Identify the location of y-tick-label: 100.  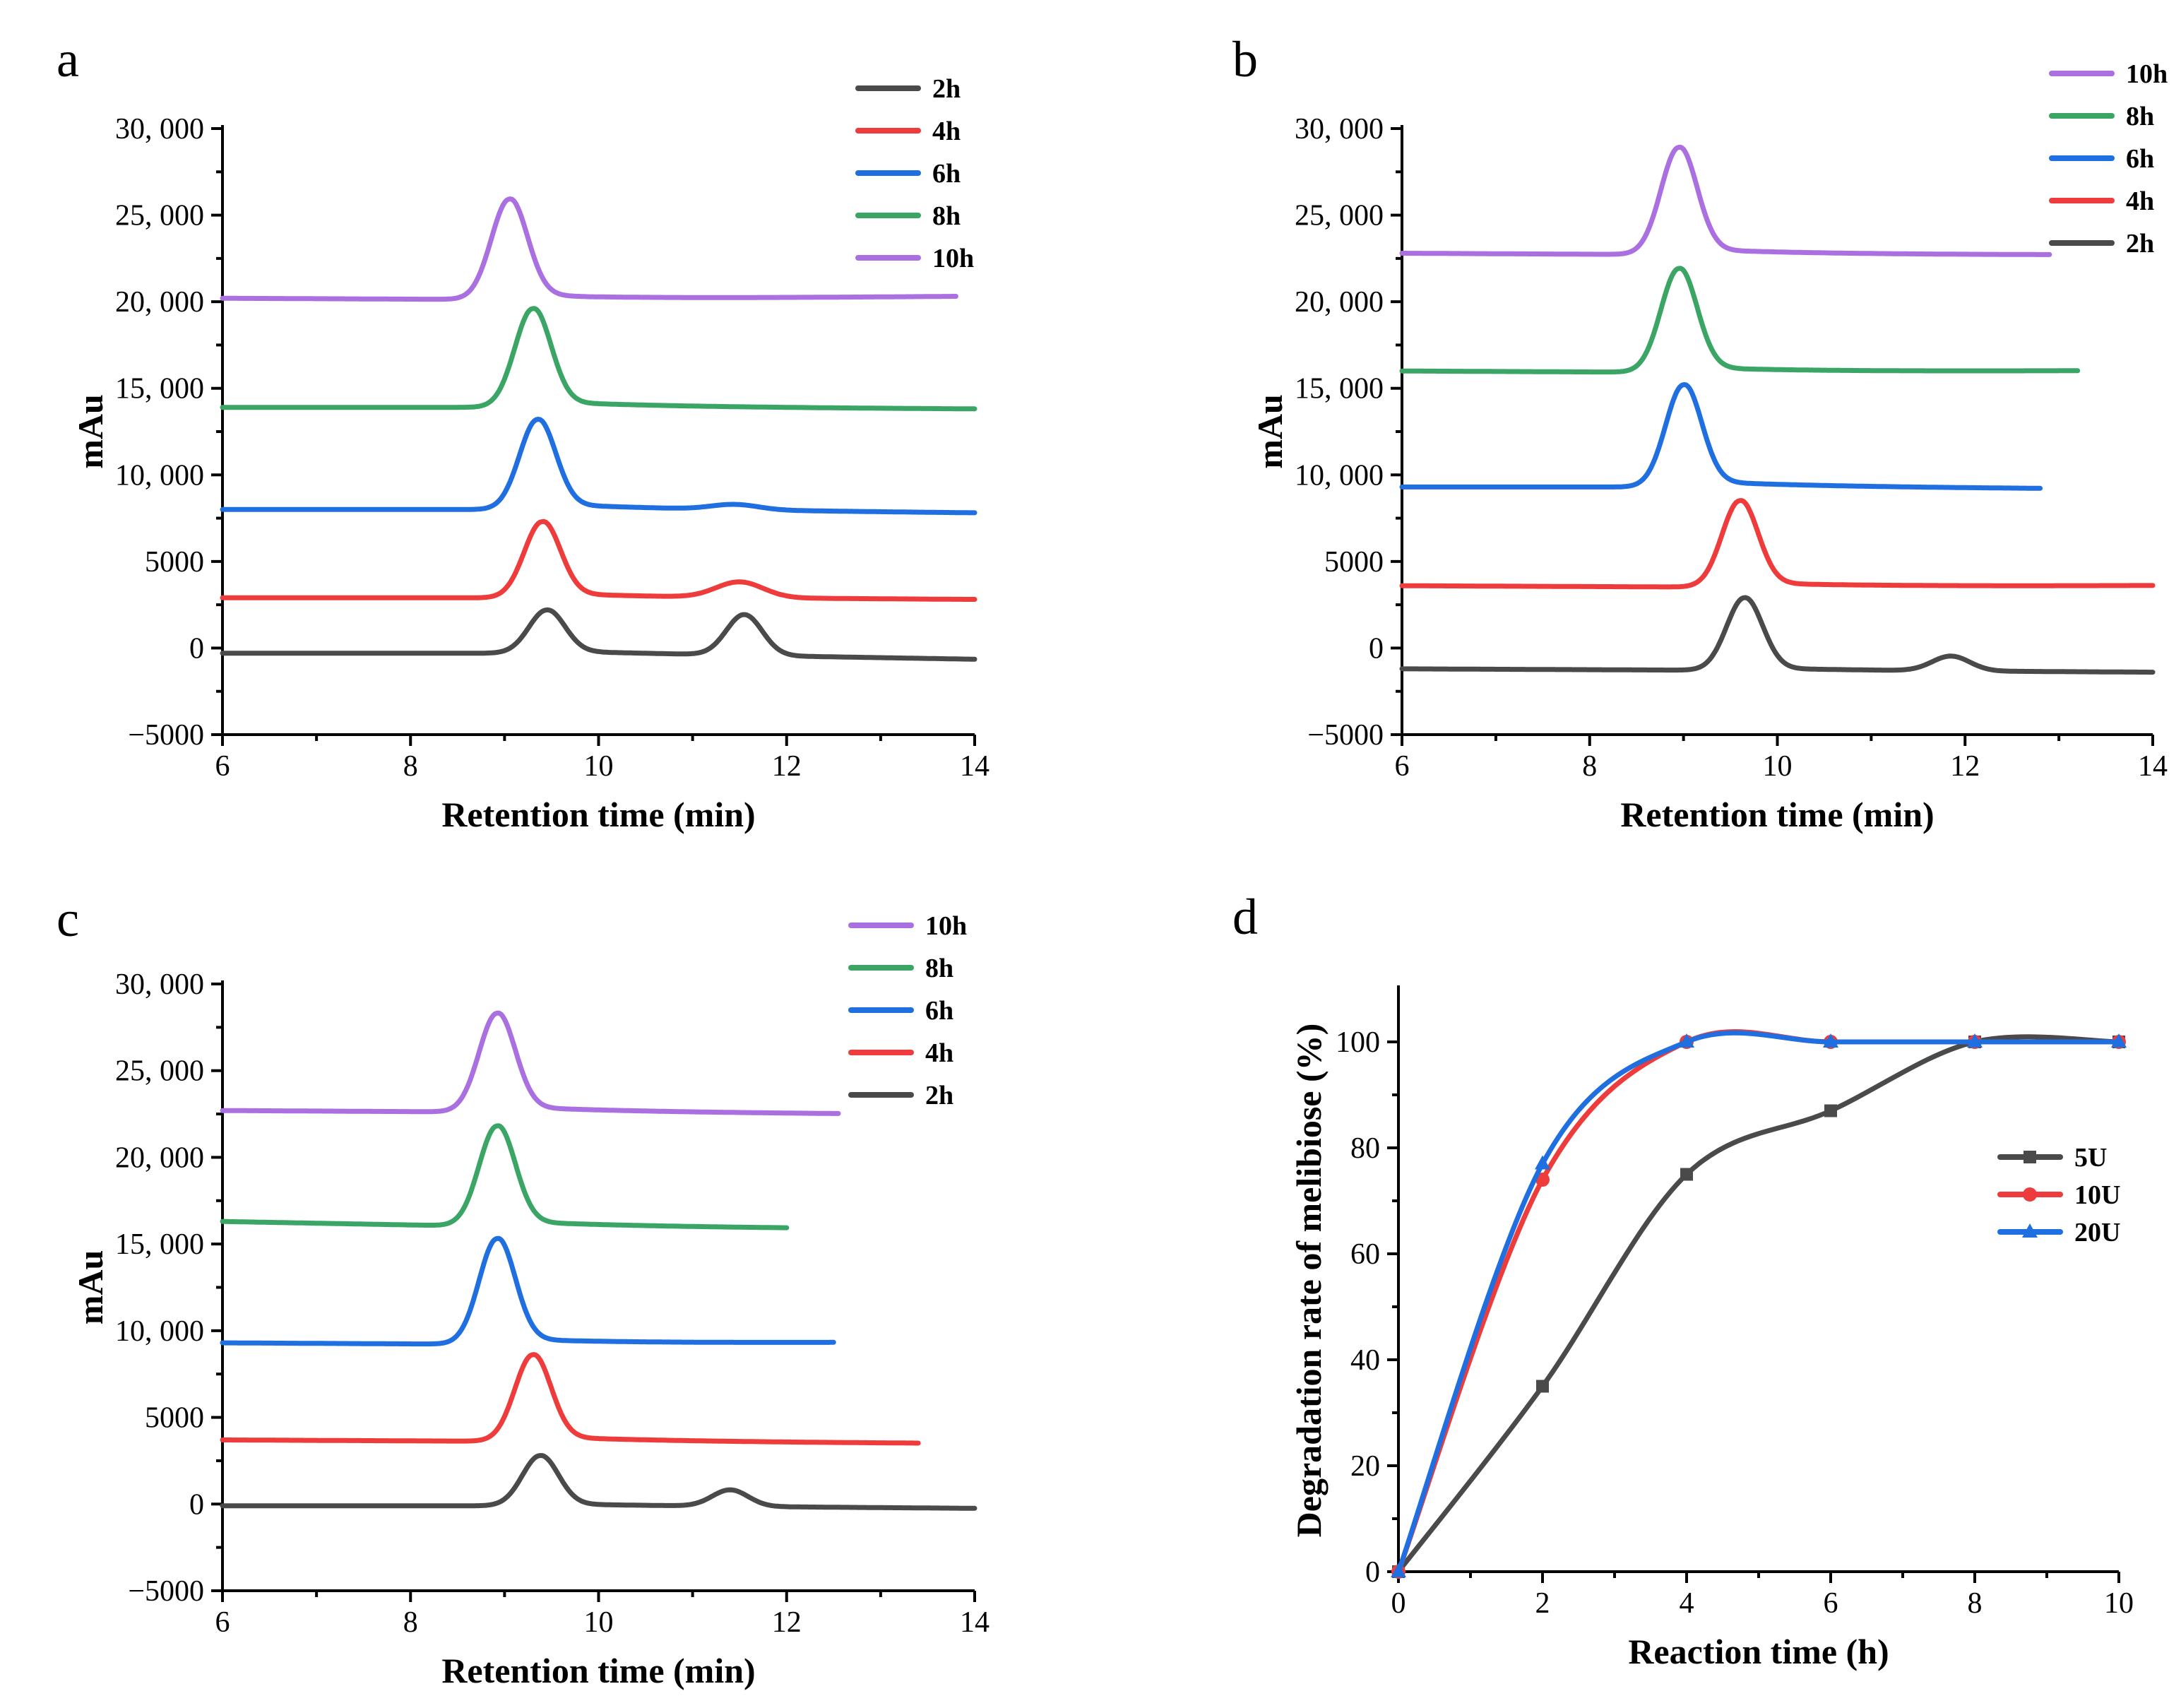
(1358, 1042).